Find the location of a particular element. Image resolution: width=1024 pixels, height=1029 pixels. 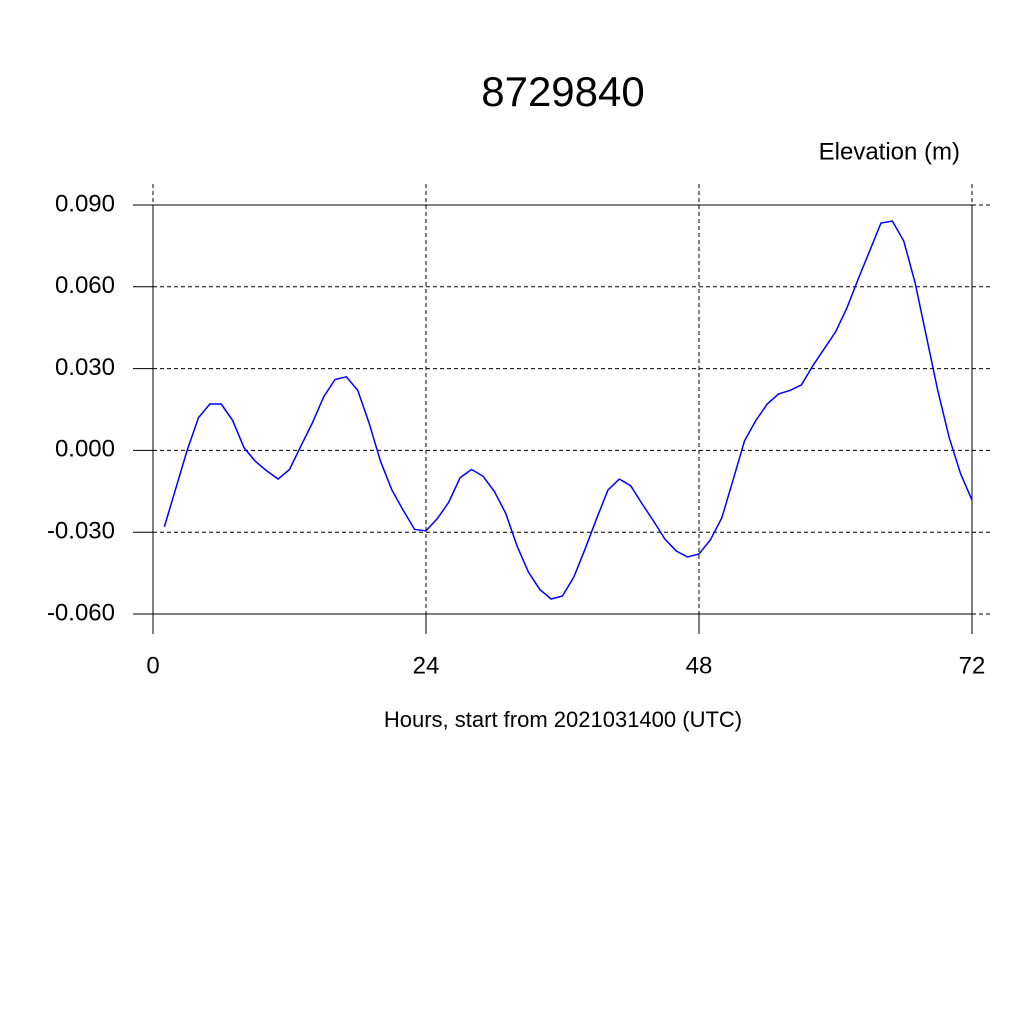

y-tick-label: 0.060 is located at coordinates (85, 285).